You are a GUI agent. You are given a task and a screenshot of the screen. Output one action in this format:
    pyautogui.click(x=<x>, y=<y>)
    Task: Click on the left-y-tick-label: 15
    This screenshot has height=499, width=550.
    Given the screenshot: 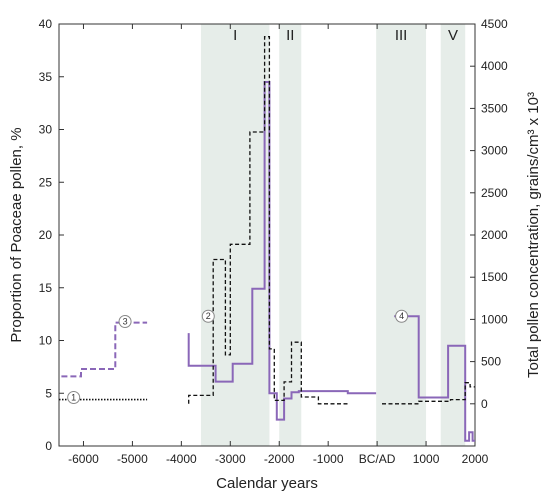 What is the action you would take?
    pyautogui.click(x=46, y=288)
    